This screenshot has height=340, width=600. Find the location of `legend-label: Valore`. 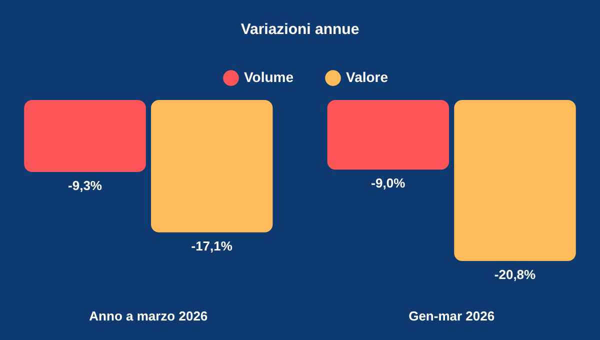

legend-label: Valore is located at coordinates (367, 77).